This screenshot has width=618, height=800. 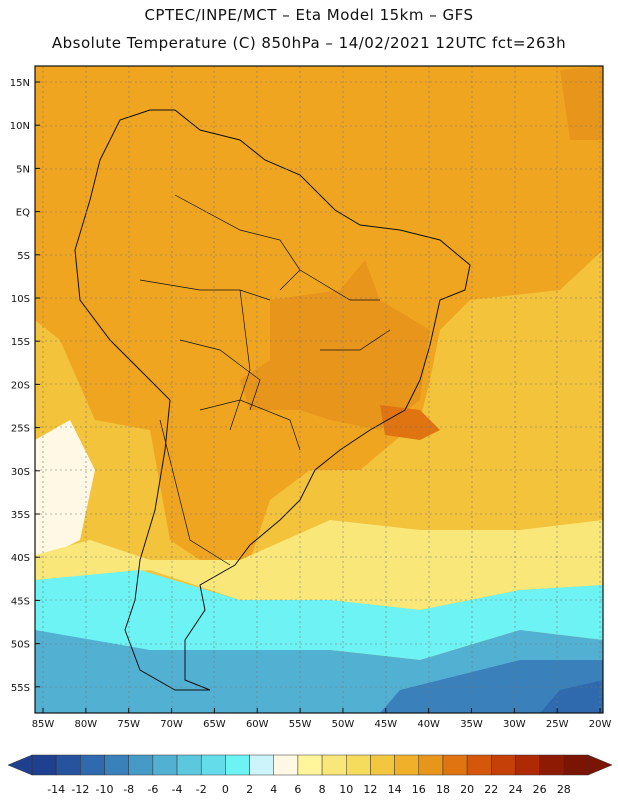 I want to click on lat-label: 30S, so click(x=20, y=472).